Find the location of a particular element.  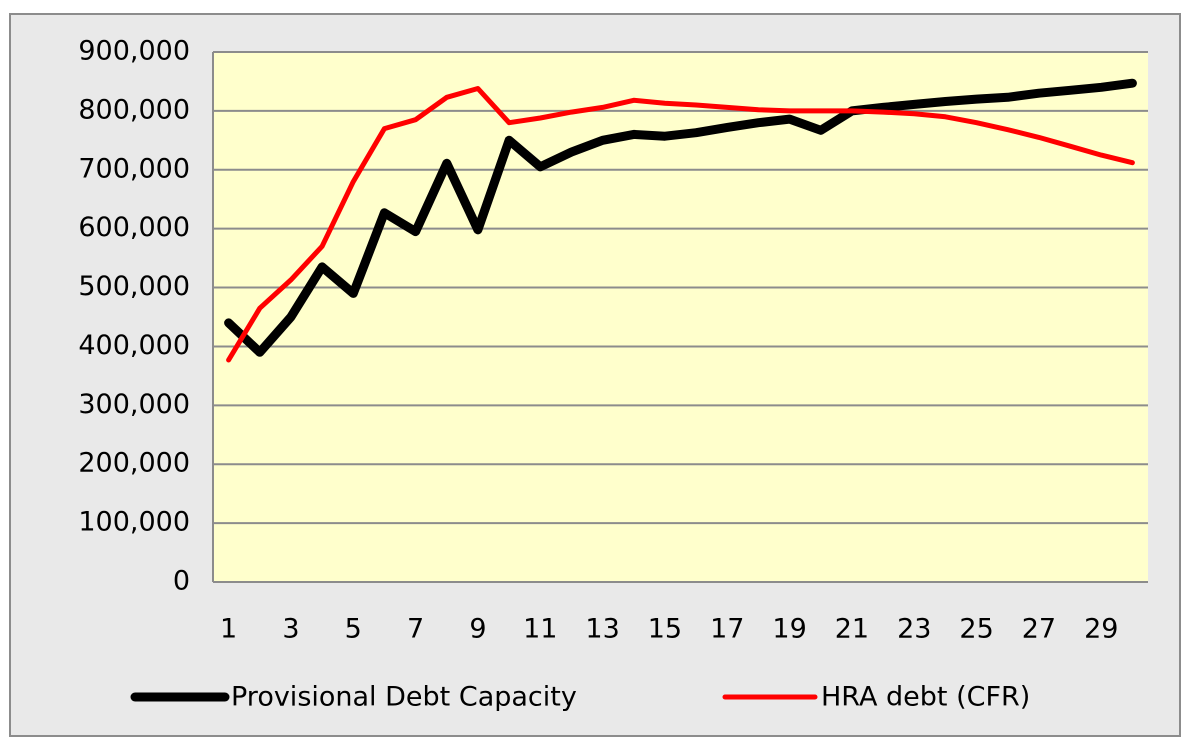

x-tick-label: 7 is located at coordinates (415, 629).